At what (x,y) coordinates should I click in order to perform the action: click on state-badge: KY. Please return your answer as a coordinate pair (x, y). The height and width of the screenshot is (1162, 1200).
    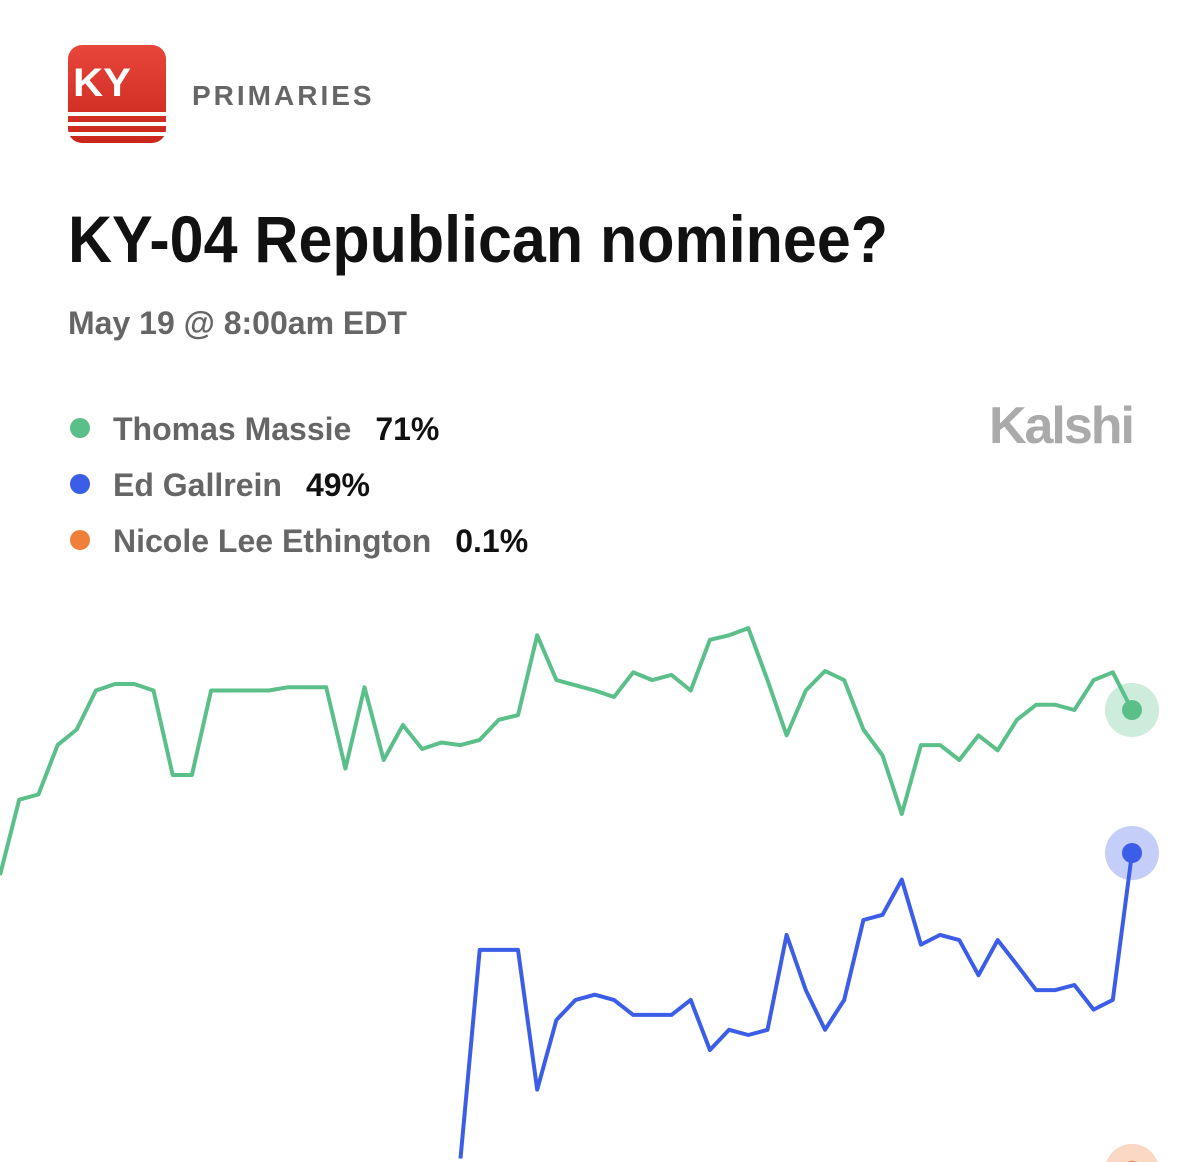
    Looking at the image, I should click on (117, 94).